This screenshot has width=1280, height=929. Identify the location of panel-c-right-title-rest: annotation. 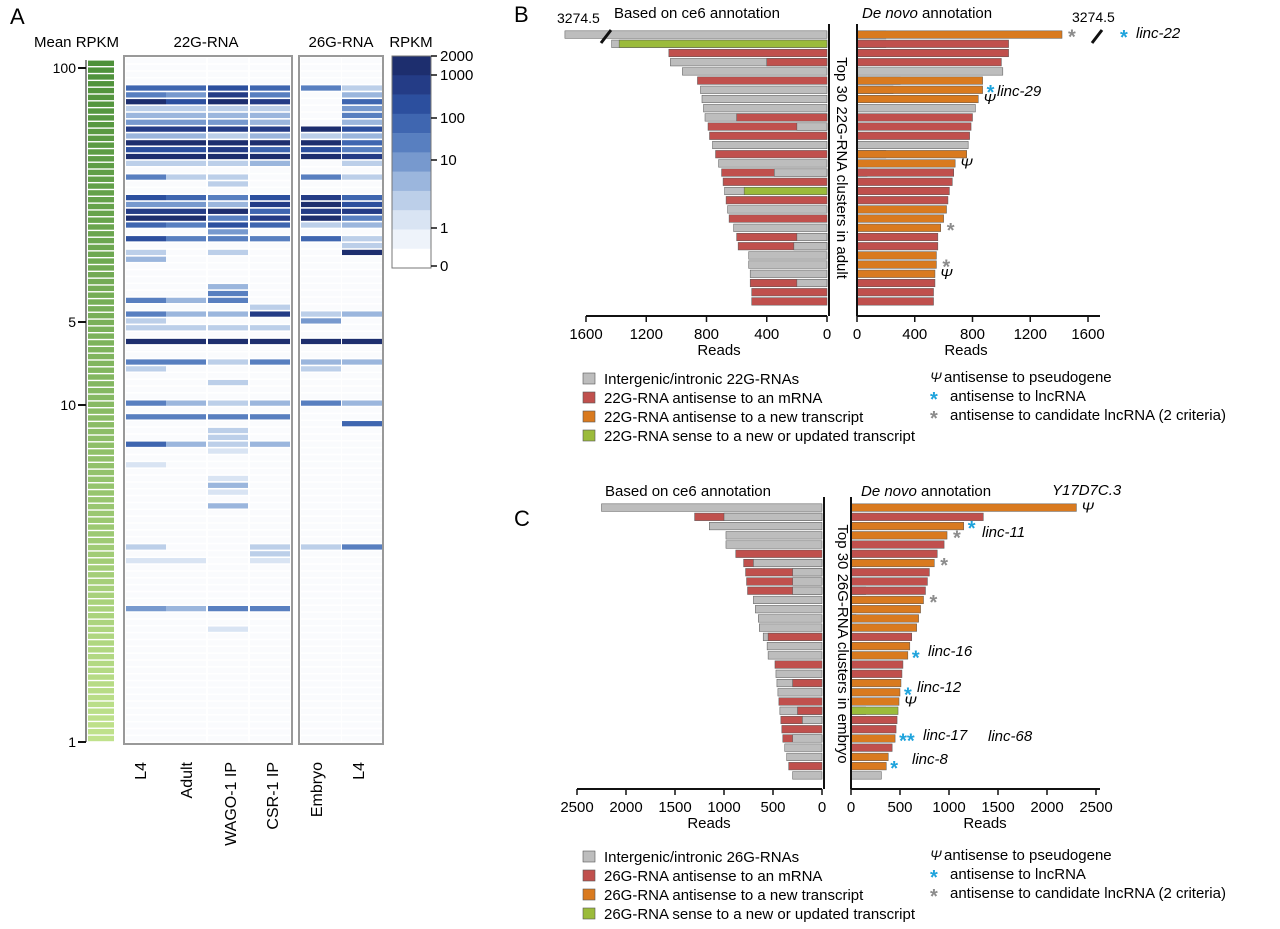
(954, 491).